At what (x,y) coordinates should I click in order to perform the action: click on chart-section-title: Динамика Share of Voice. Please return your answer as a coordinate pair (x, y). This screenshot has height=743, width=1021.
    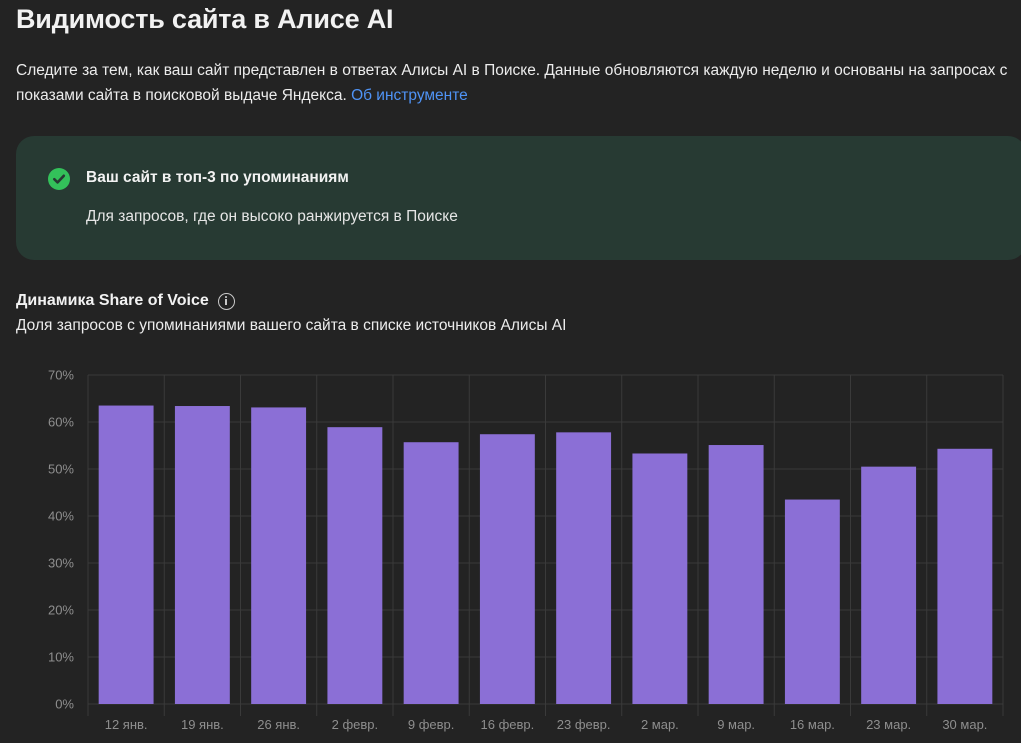
    Looking at the image, I should click on (125, 301).